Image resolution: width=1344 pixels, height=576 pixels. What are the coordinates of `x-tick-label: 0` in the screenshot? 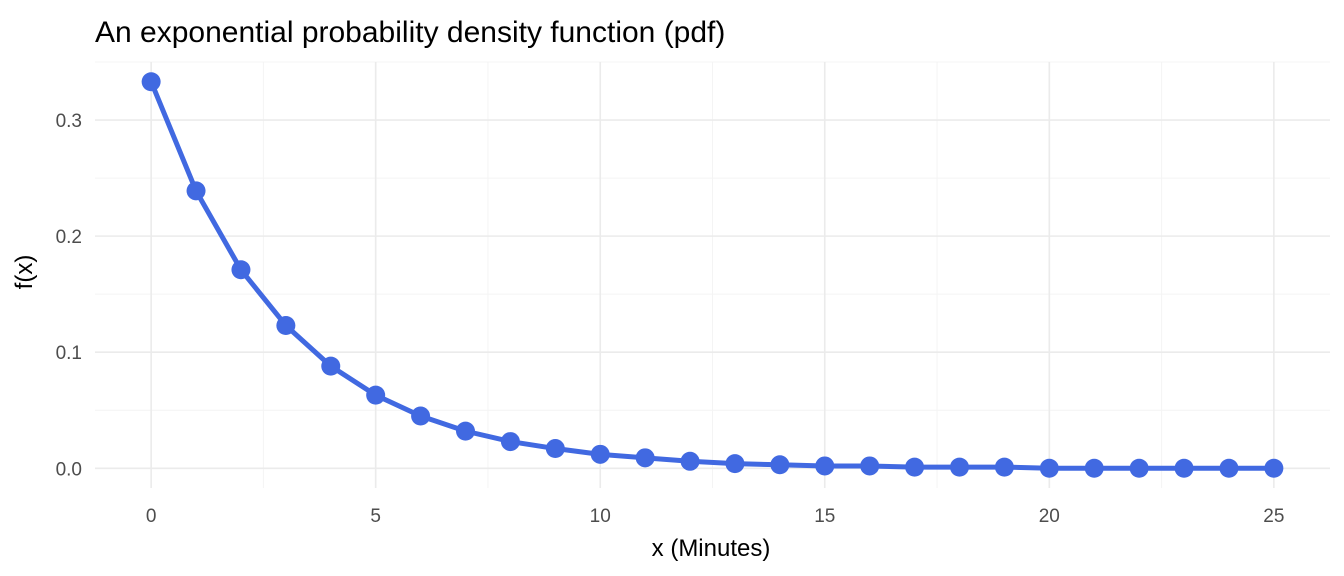 It's located at (151, 516).